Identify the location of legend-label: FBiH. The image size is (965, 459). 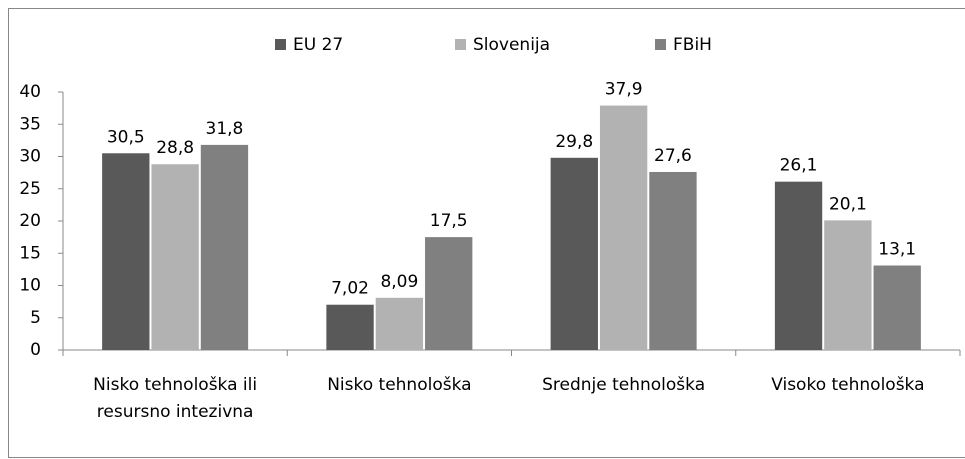
(692, 45).